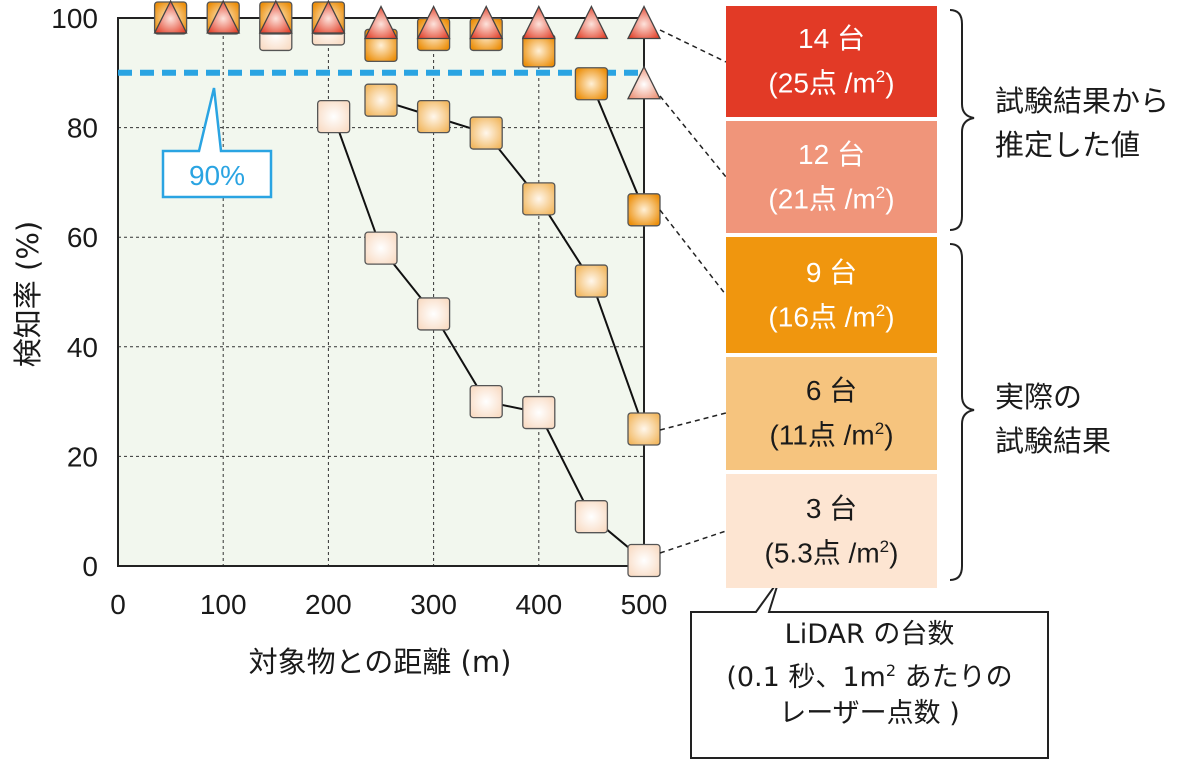  I want to click on x-tick-label-5: 500, so click(644, 604).